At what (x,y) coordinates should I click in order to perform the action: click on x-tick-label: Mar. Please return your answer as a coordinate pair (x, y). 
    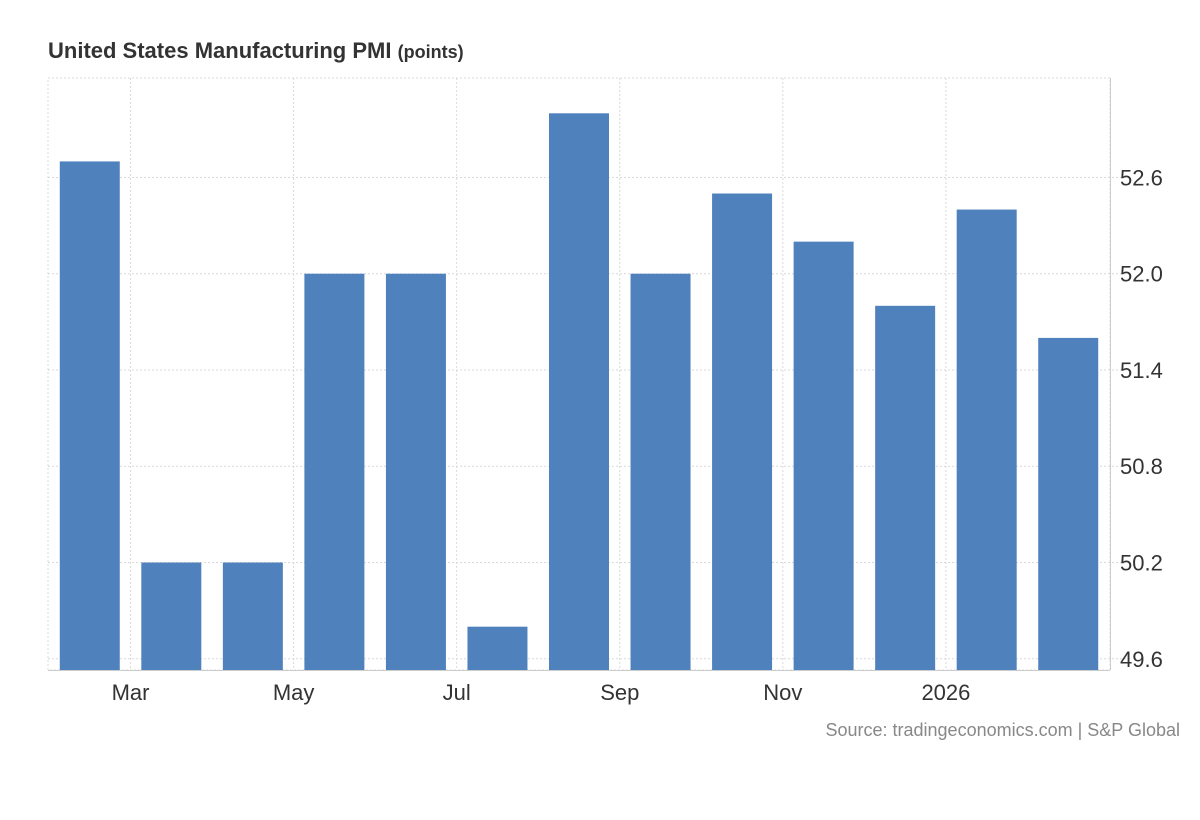
    Looking at the image, I should click on (131, 692).